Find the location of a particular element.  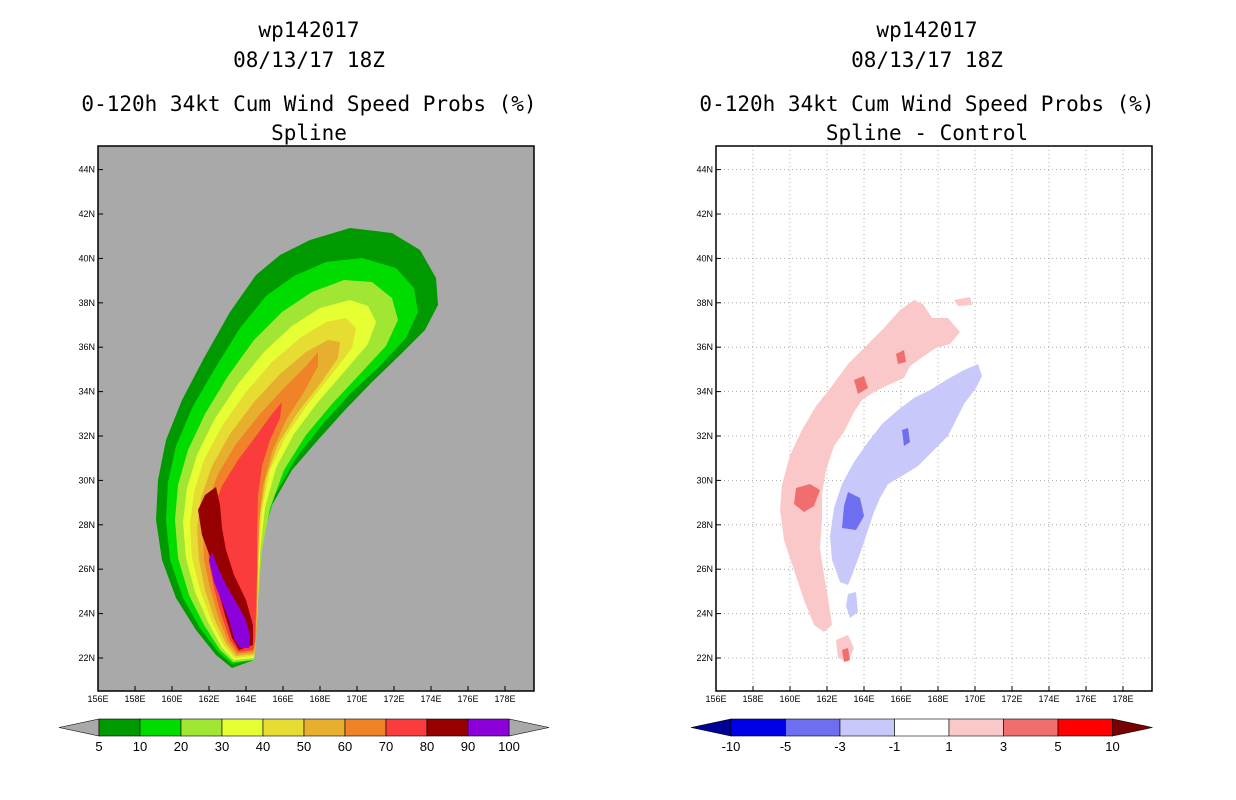

colorbar-label: 3 is located at coordinates (1003, 746).